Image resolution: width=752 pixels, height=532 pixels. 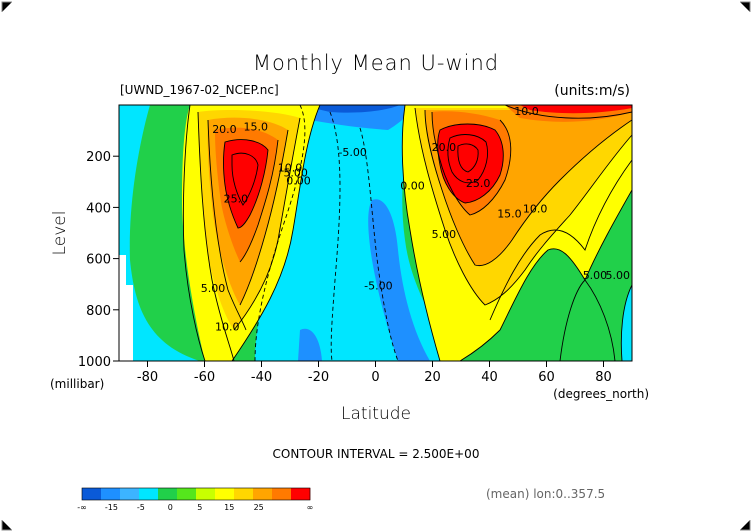 What do you see at coordinates (298, 180) in the screenshot?
I see `contour-label-5: 0.00` at bounding box center [298, 180].